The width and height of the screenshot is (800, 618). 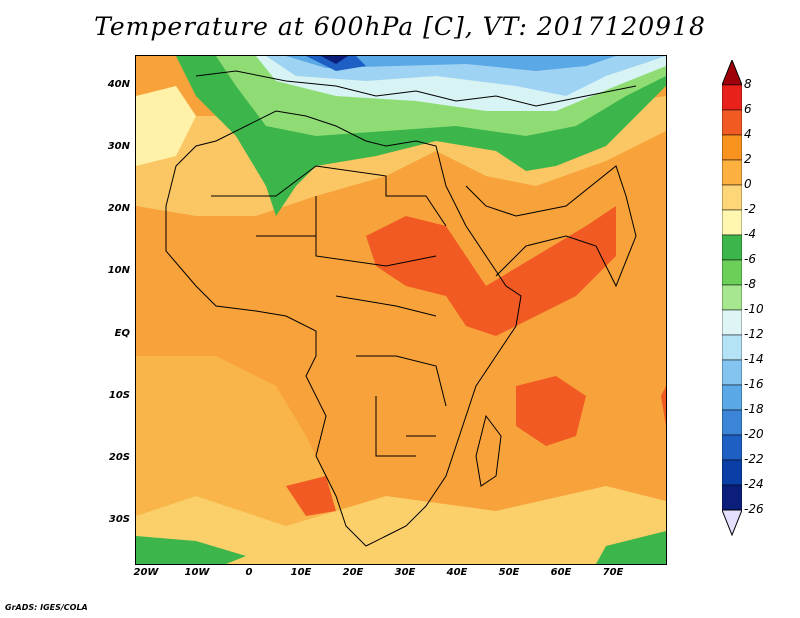 I want to click on colorbar-label: -18, so click(x=754, y=409).